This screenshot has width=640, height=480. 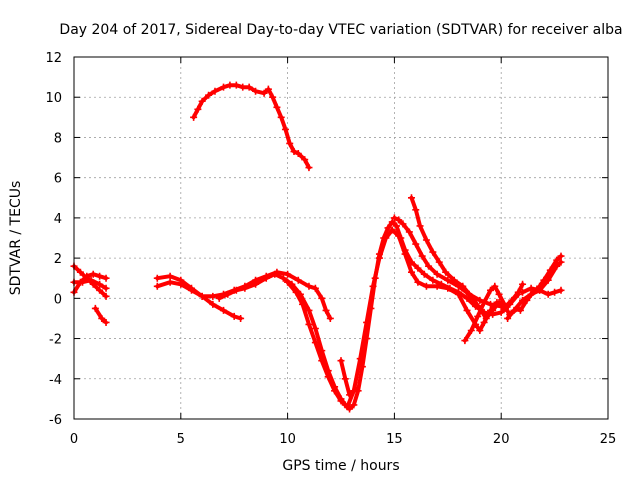 What do you see at coordinates (501, 439) in the screenshot?
I see `x-tick-label: 20` at bounding box center [501, 439].